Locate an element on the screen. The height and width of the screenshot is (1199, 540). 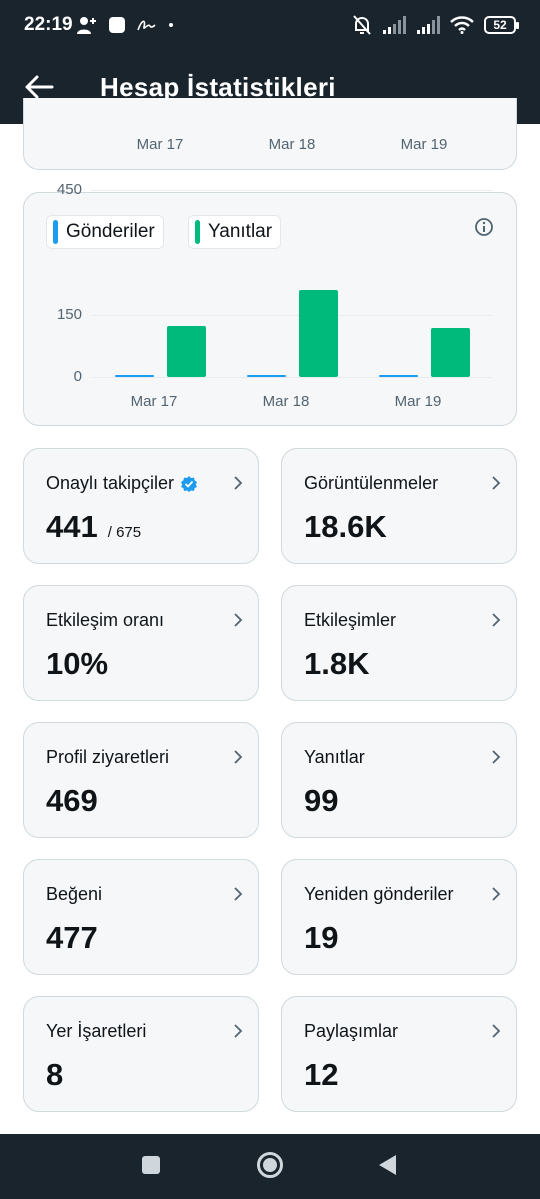
stat-card-engagements: Etkileşimler 1.8K is located at coordinates (399, 643).